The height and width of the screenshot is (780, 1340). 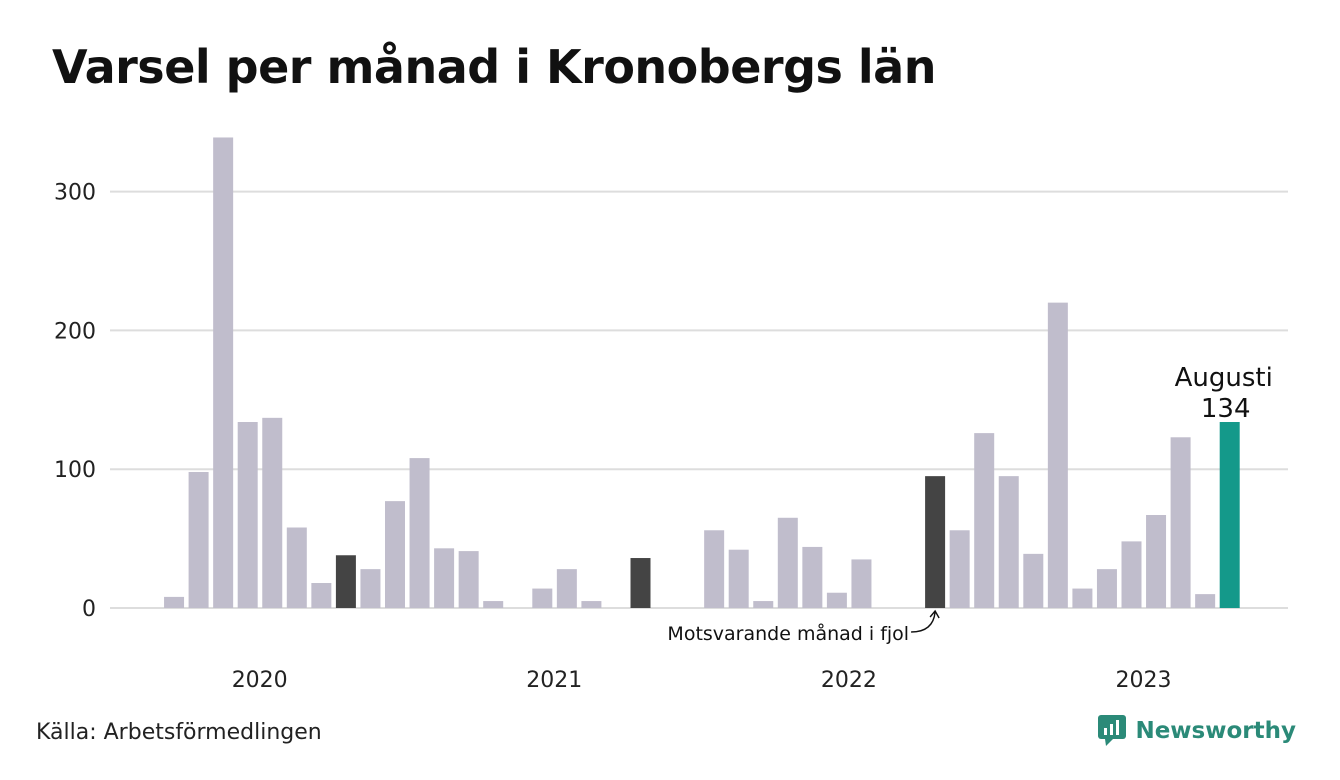 I want to click on chart-title: Varsel per månad i Kronobergs län, so click(x=494, y=67).